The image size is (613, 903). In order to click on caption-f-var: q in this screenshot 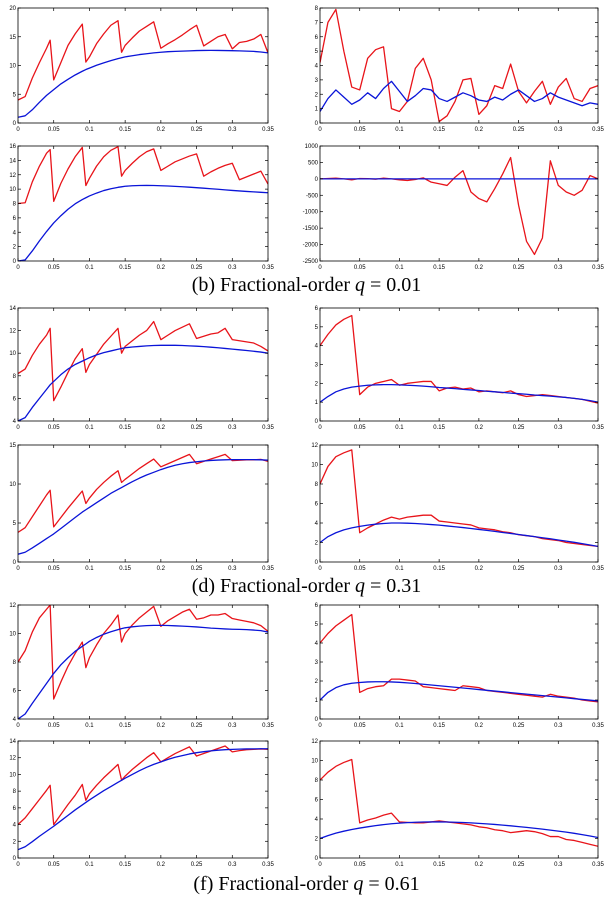, I will do `click(358, 884)`.